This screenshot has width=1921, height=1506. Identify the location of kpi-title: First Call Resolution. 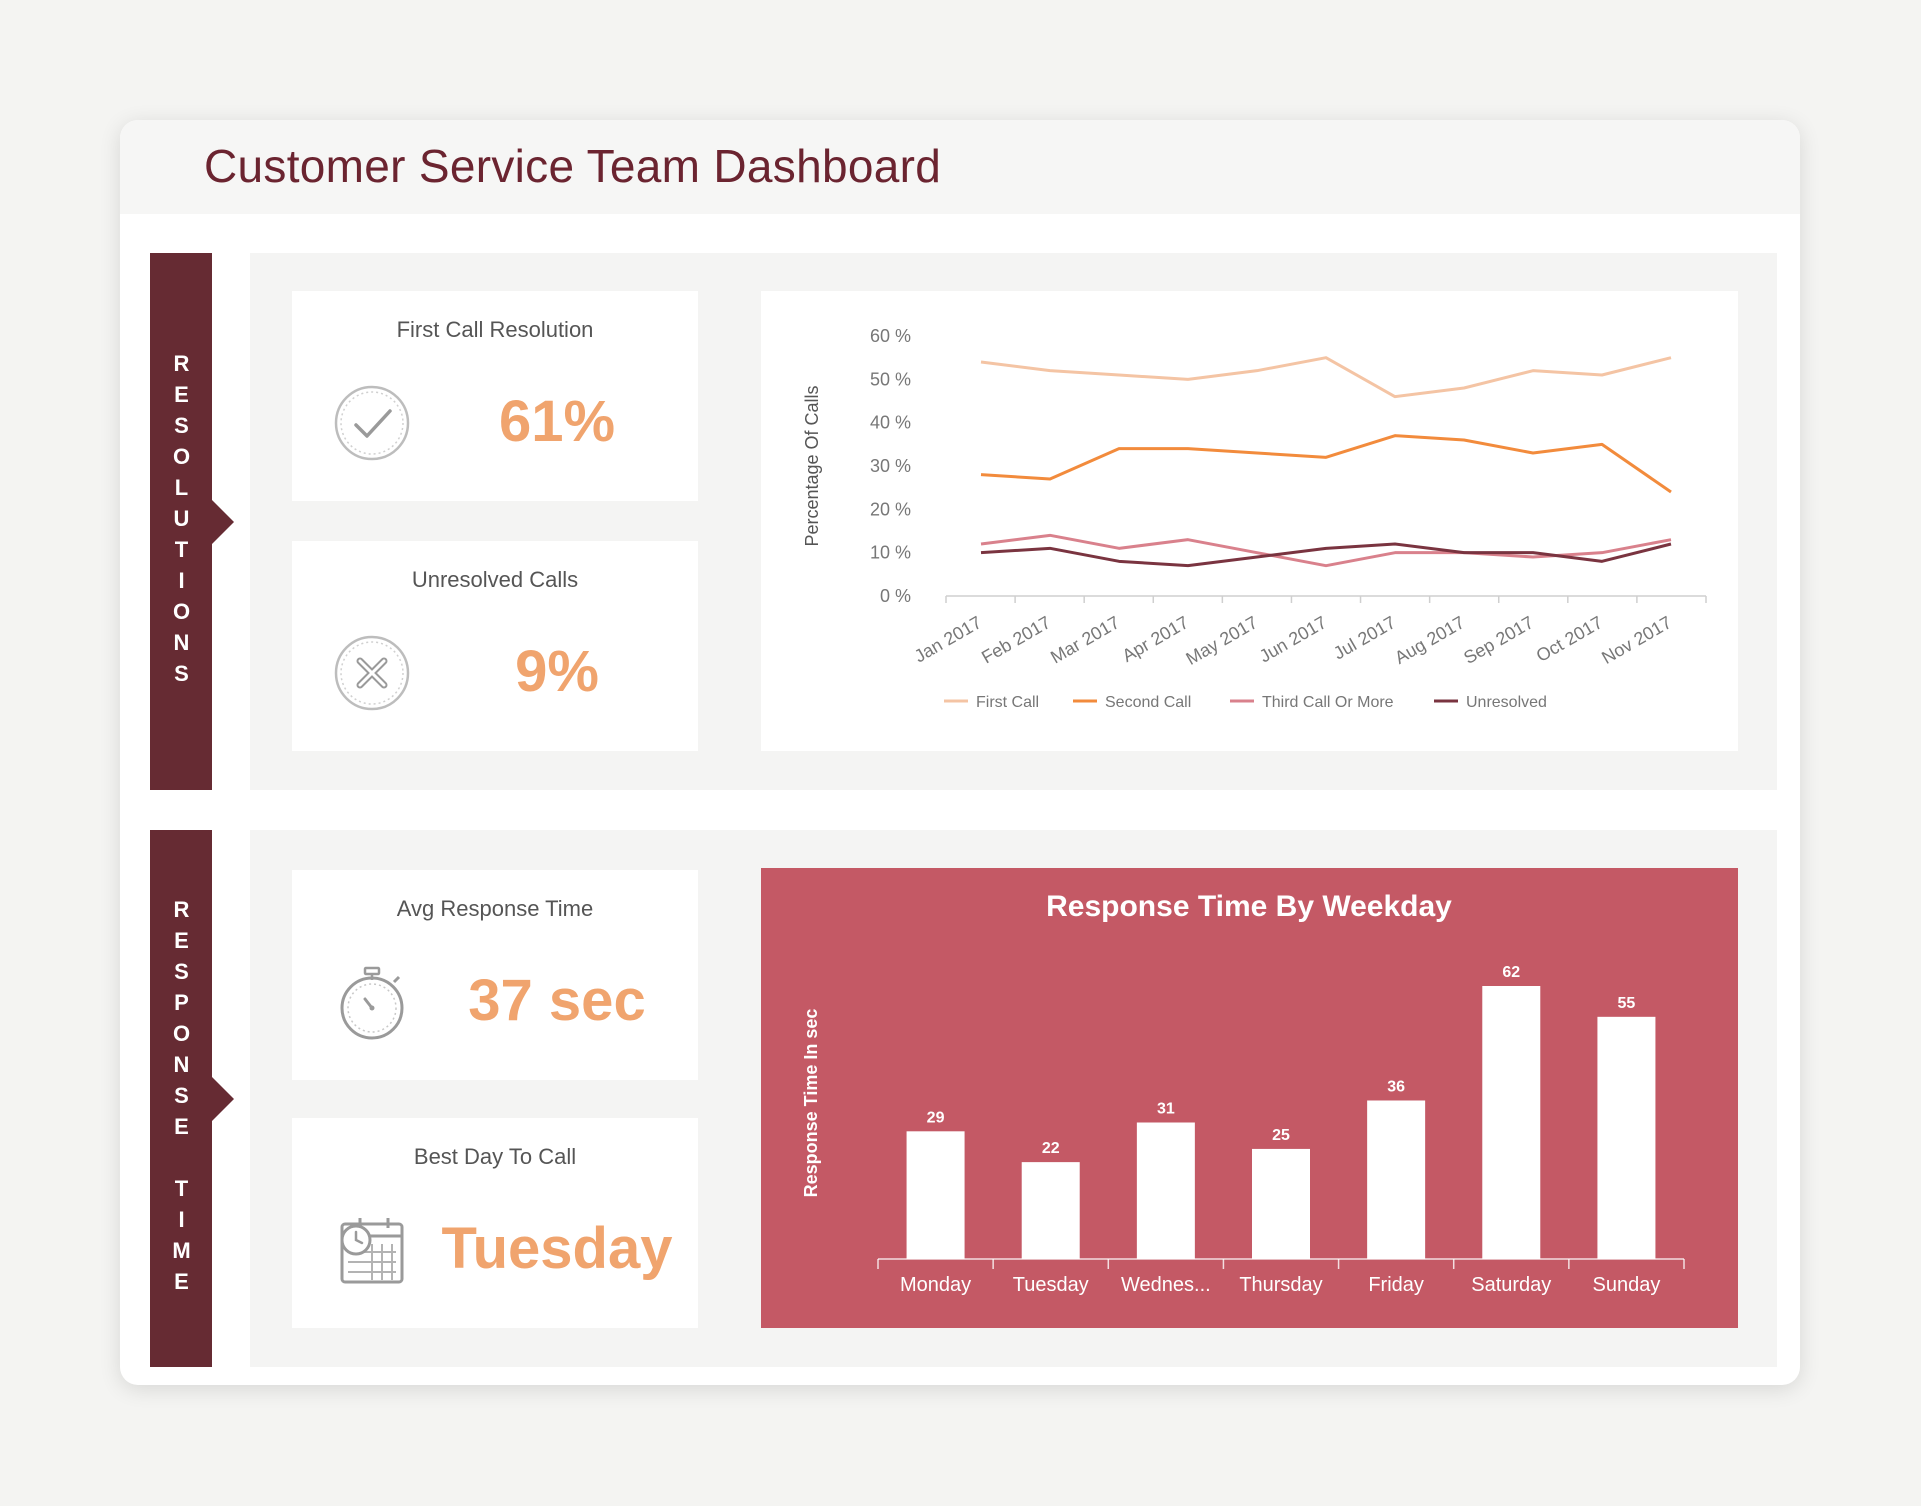
(495, 329).